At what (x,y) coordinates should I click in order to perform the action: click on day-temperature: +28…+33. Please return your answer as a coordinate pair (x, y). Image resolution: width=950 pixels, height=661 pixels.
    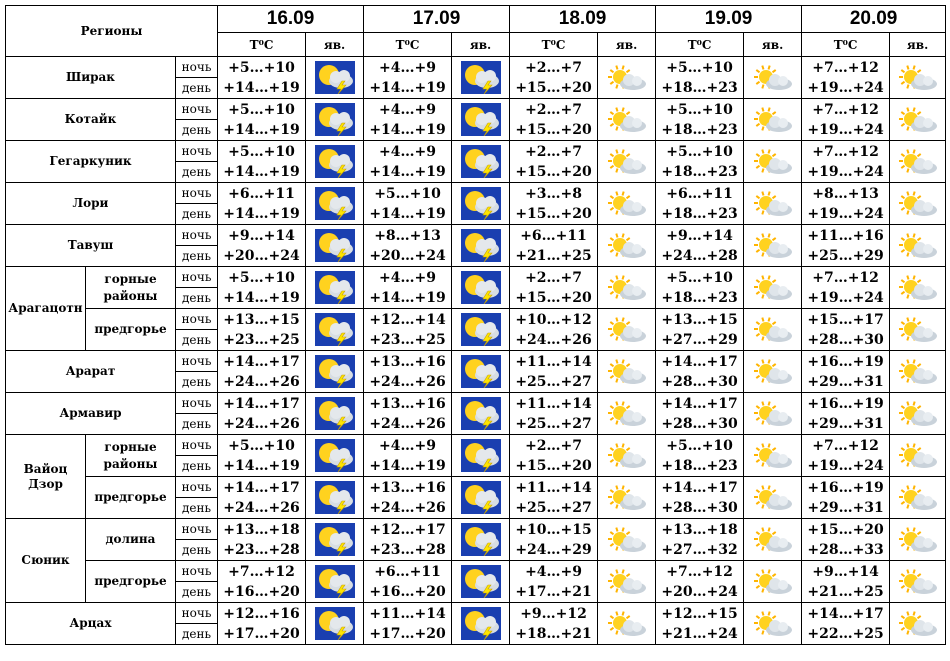
    Looking at the image, I should click on (845, 549).